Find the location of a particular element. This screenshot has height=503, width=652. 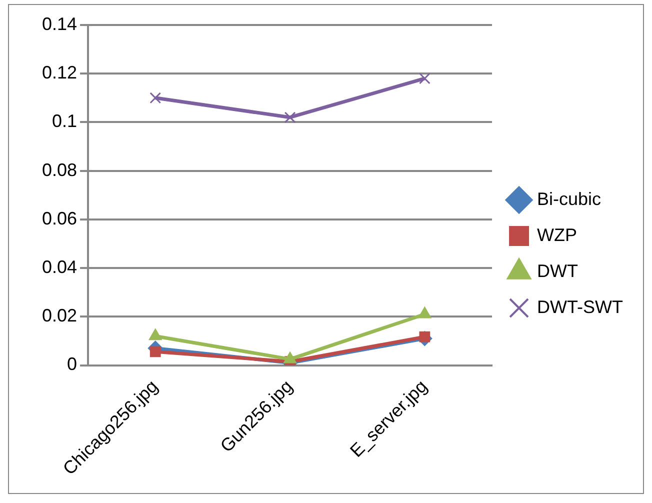

y-tick-label: 0.1 is located at coordinates (65, 121).